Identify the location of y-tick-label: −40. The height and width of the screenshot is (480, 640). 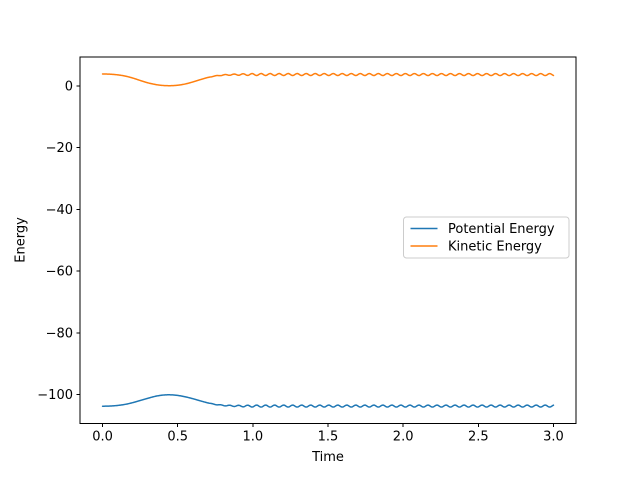
(59, 210).